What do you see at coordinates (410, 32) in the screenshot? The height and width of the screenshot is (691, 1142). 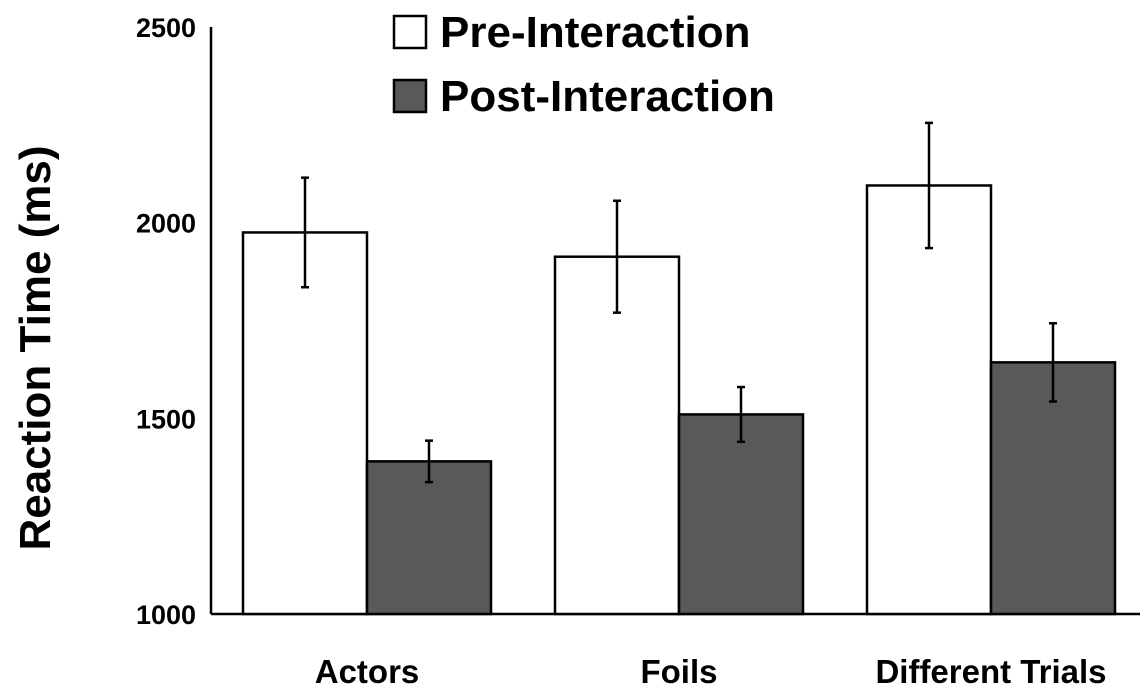 I see `legend-swatch-pre-interaction` at bounding box center [410, 32].